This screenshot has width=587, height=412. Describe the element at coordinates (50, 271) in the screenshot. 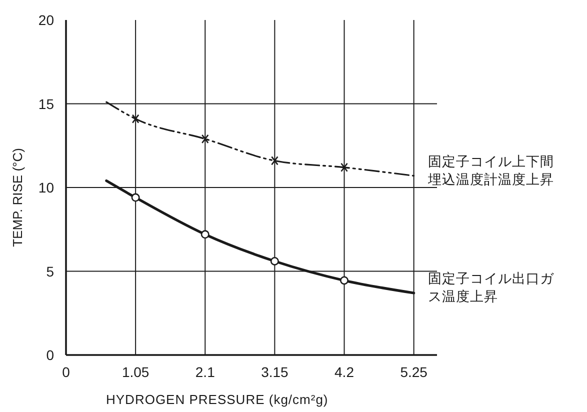

I see `y-tick-label: 5` at that location.